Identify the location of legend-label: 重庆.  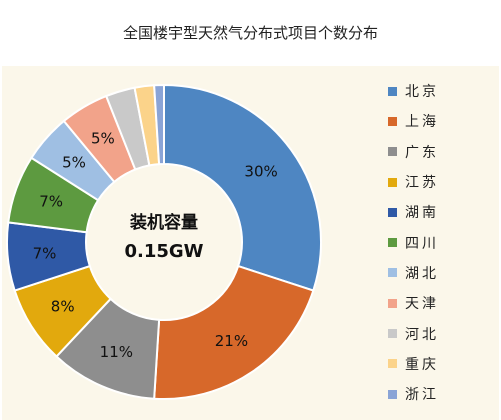
(422, 364).